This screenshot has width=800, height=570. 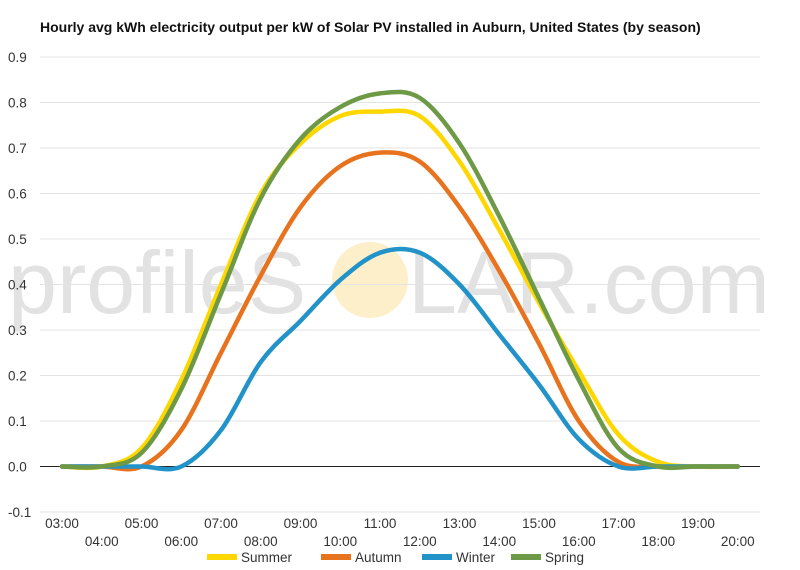 What do you see at coordinates (619, 523) in the screenshot?
I see `x-tick-label: 17:00` at bounding box center [619, 523].